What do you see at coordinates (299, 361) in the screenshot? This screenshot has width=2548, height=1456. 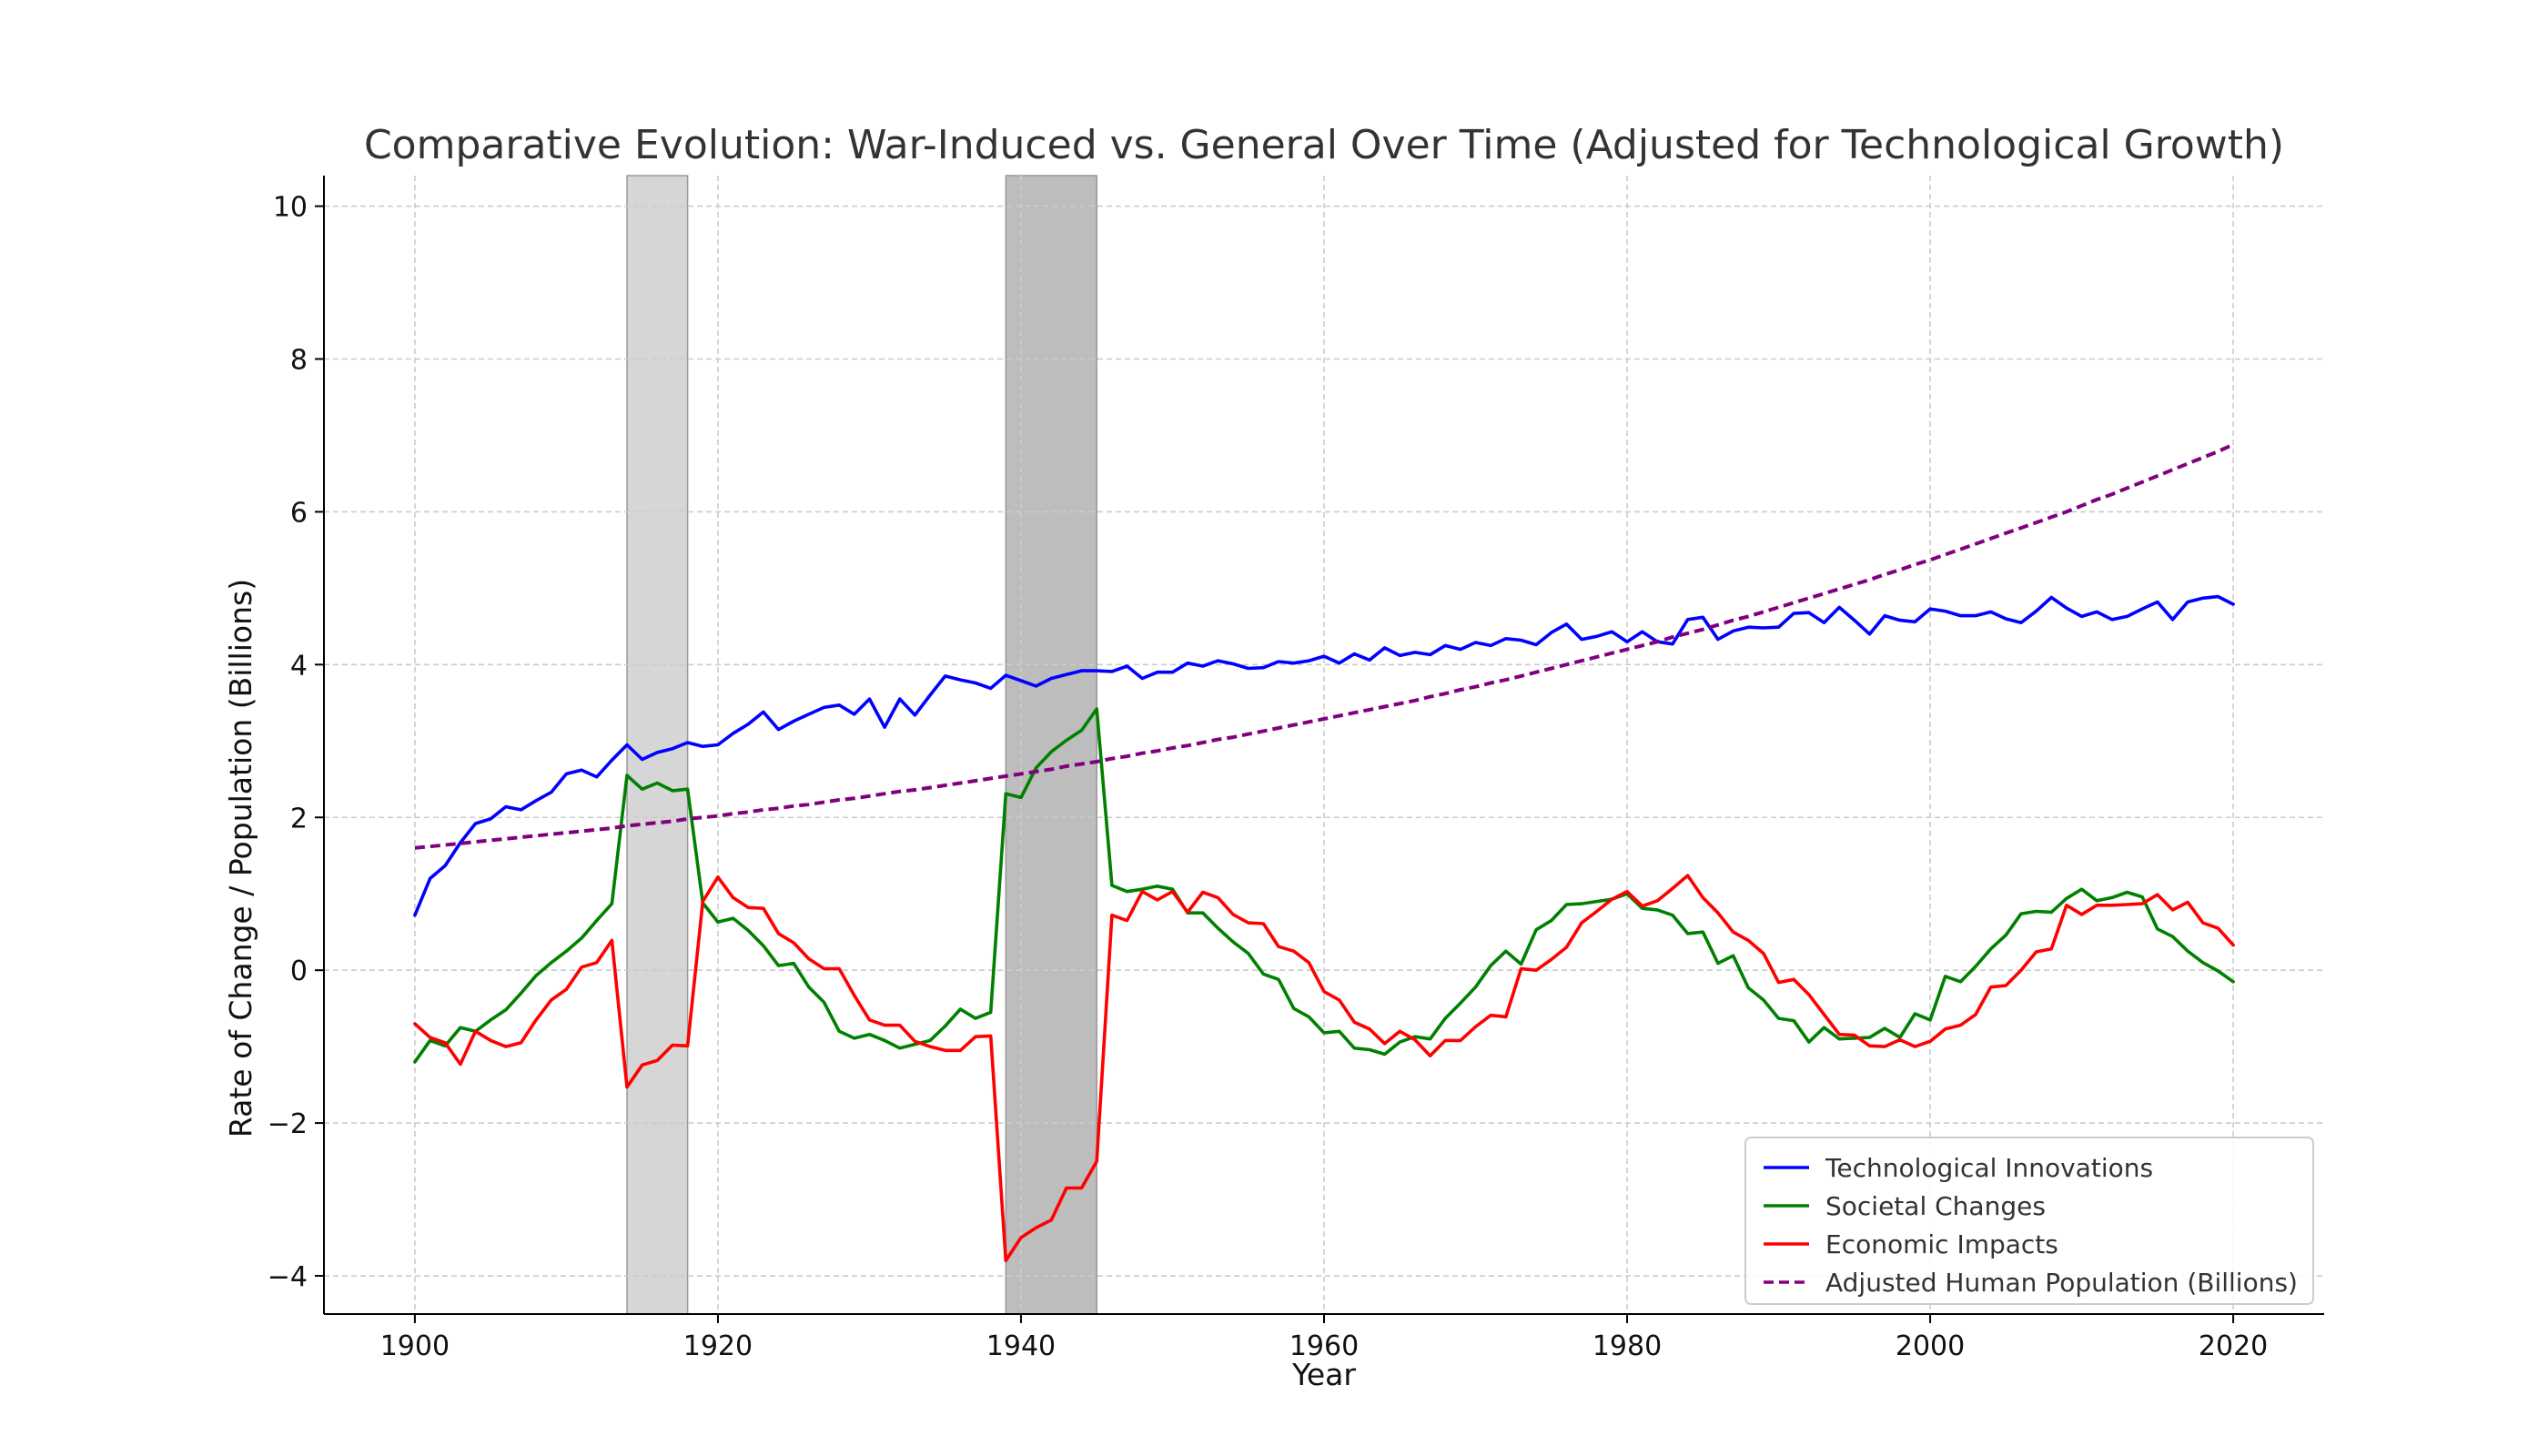 I see `y-tick-label: 8` at bounding box center [299, 361].